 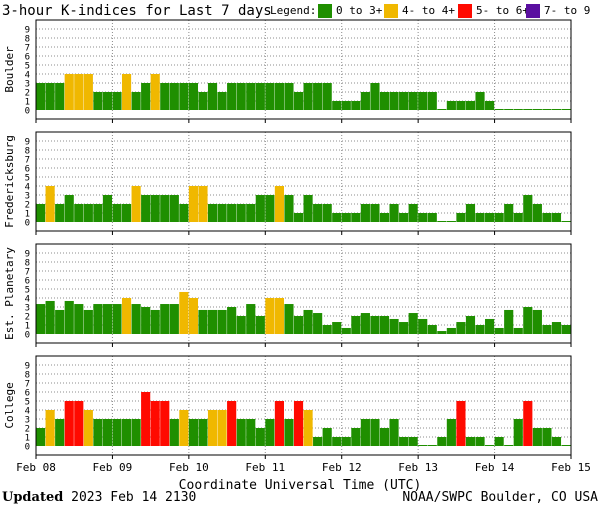 What do you see at coordinates (391, 11) in the screenshot?
I see `legend-swatch-active` at bounding box center [391, 11].